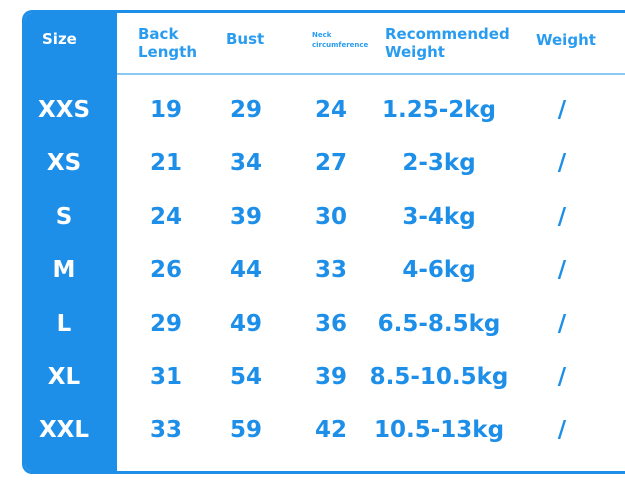 Image resolution: width=625 pixels, height=480 pixels. Describe the element at coordinates (64, 110) in the screenshot. I see `size-label: XXS` at that location.